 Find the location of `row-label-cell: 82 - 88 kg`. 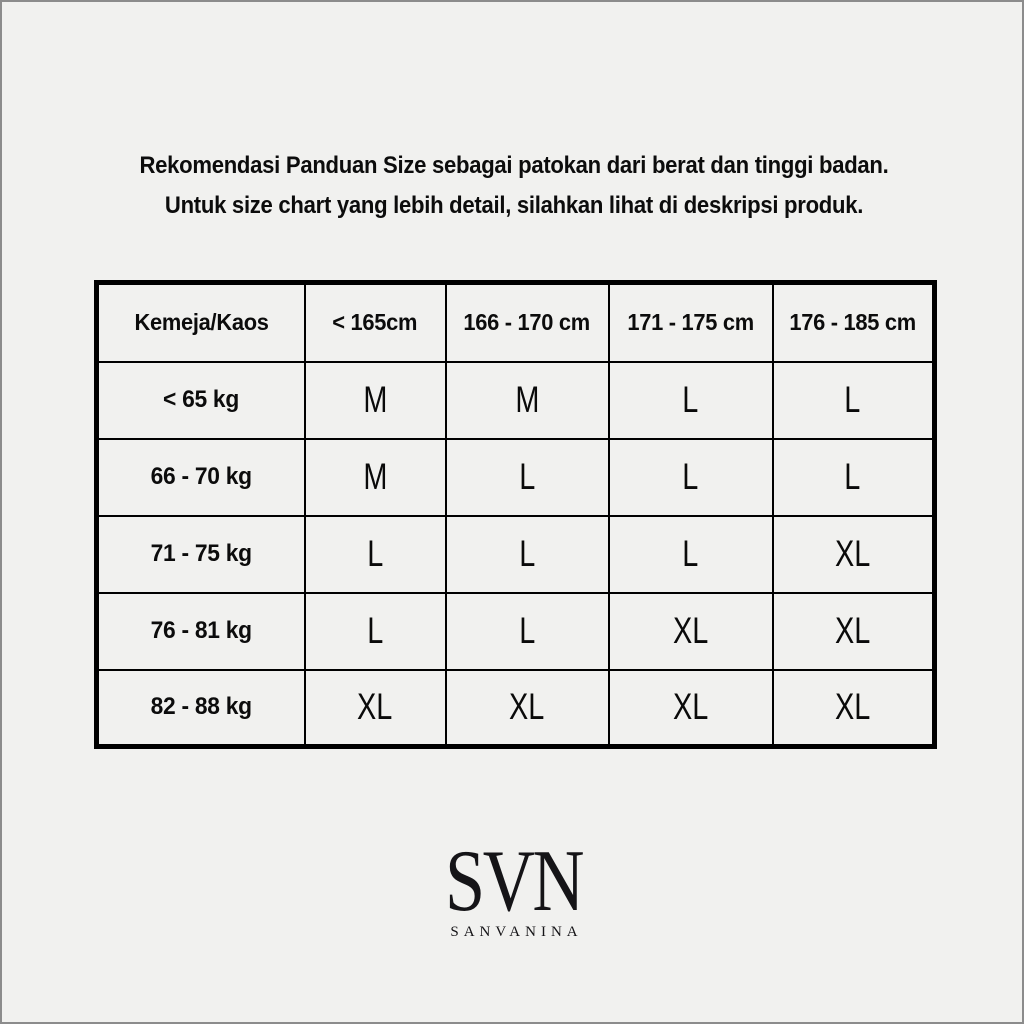

row-label-cell: 82 - 88 kg is located at coordinates (200, 708).